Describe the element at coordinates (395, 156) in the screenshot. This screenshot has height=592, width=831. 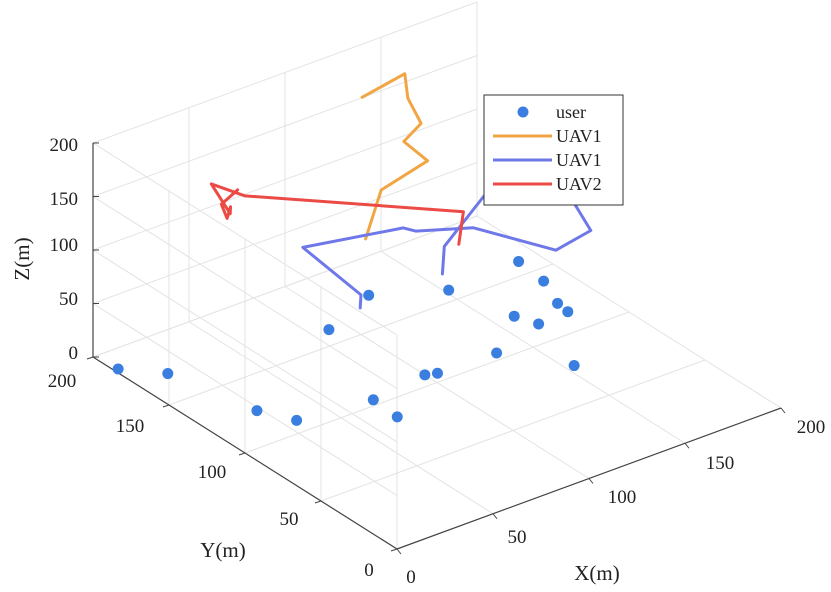
I see `uav1-trajectory-f2a544` at that location.